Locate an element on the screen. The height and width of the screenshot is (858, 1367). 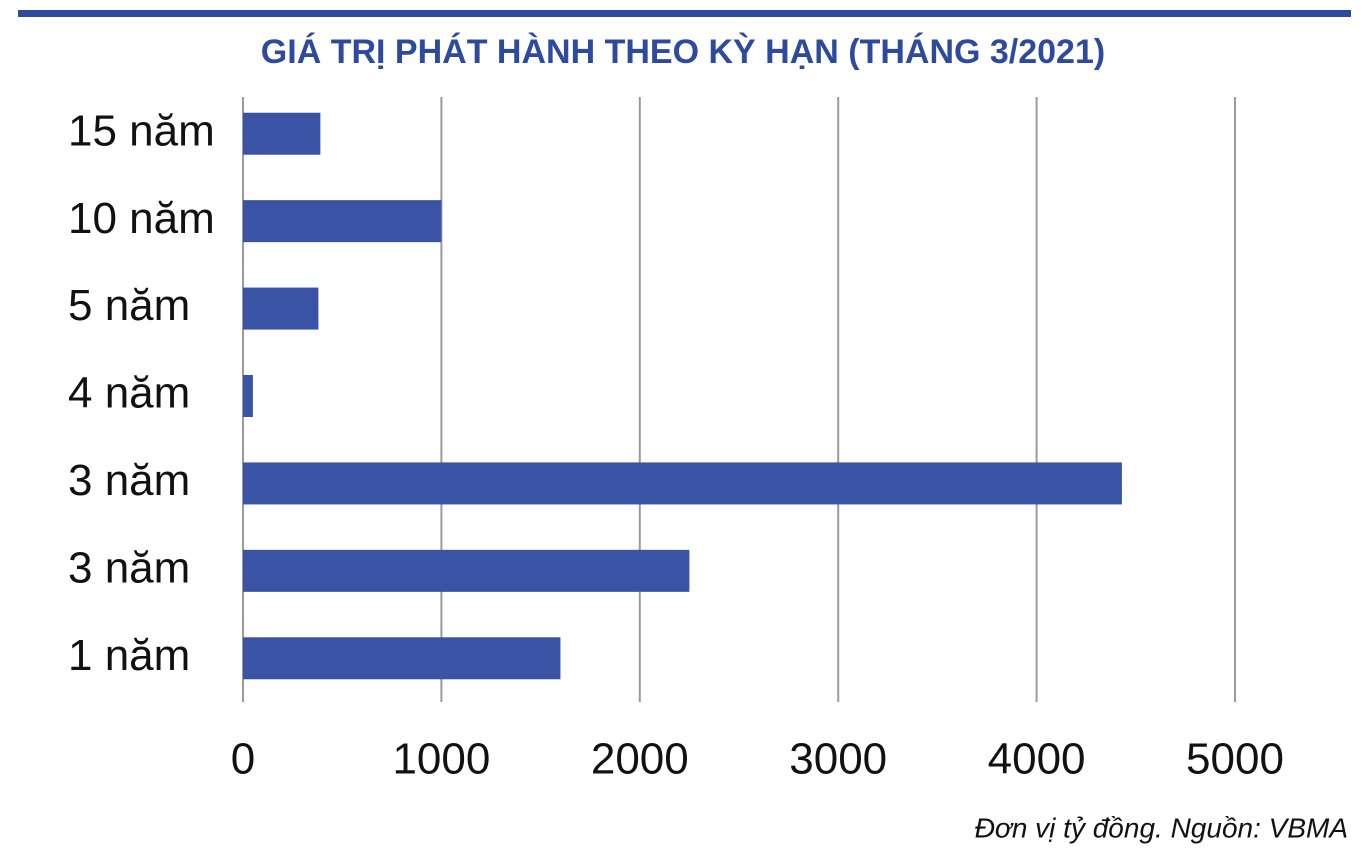
source-note: Đơn vị tỷ đồng. Nguồn: VBMA is located at coordinates (1161, 827).